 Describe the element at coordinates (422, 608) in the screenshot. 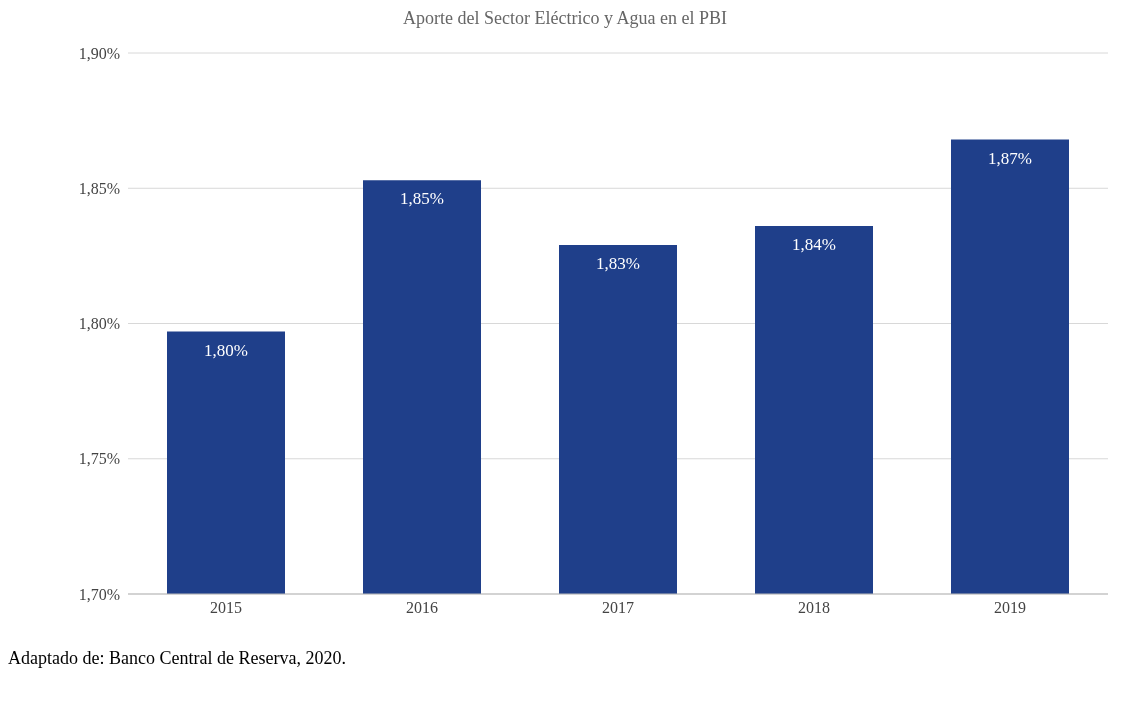

I see `x-tick-label: 2016` at that location.